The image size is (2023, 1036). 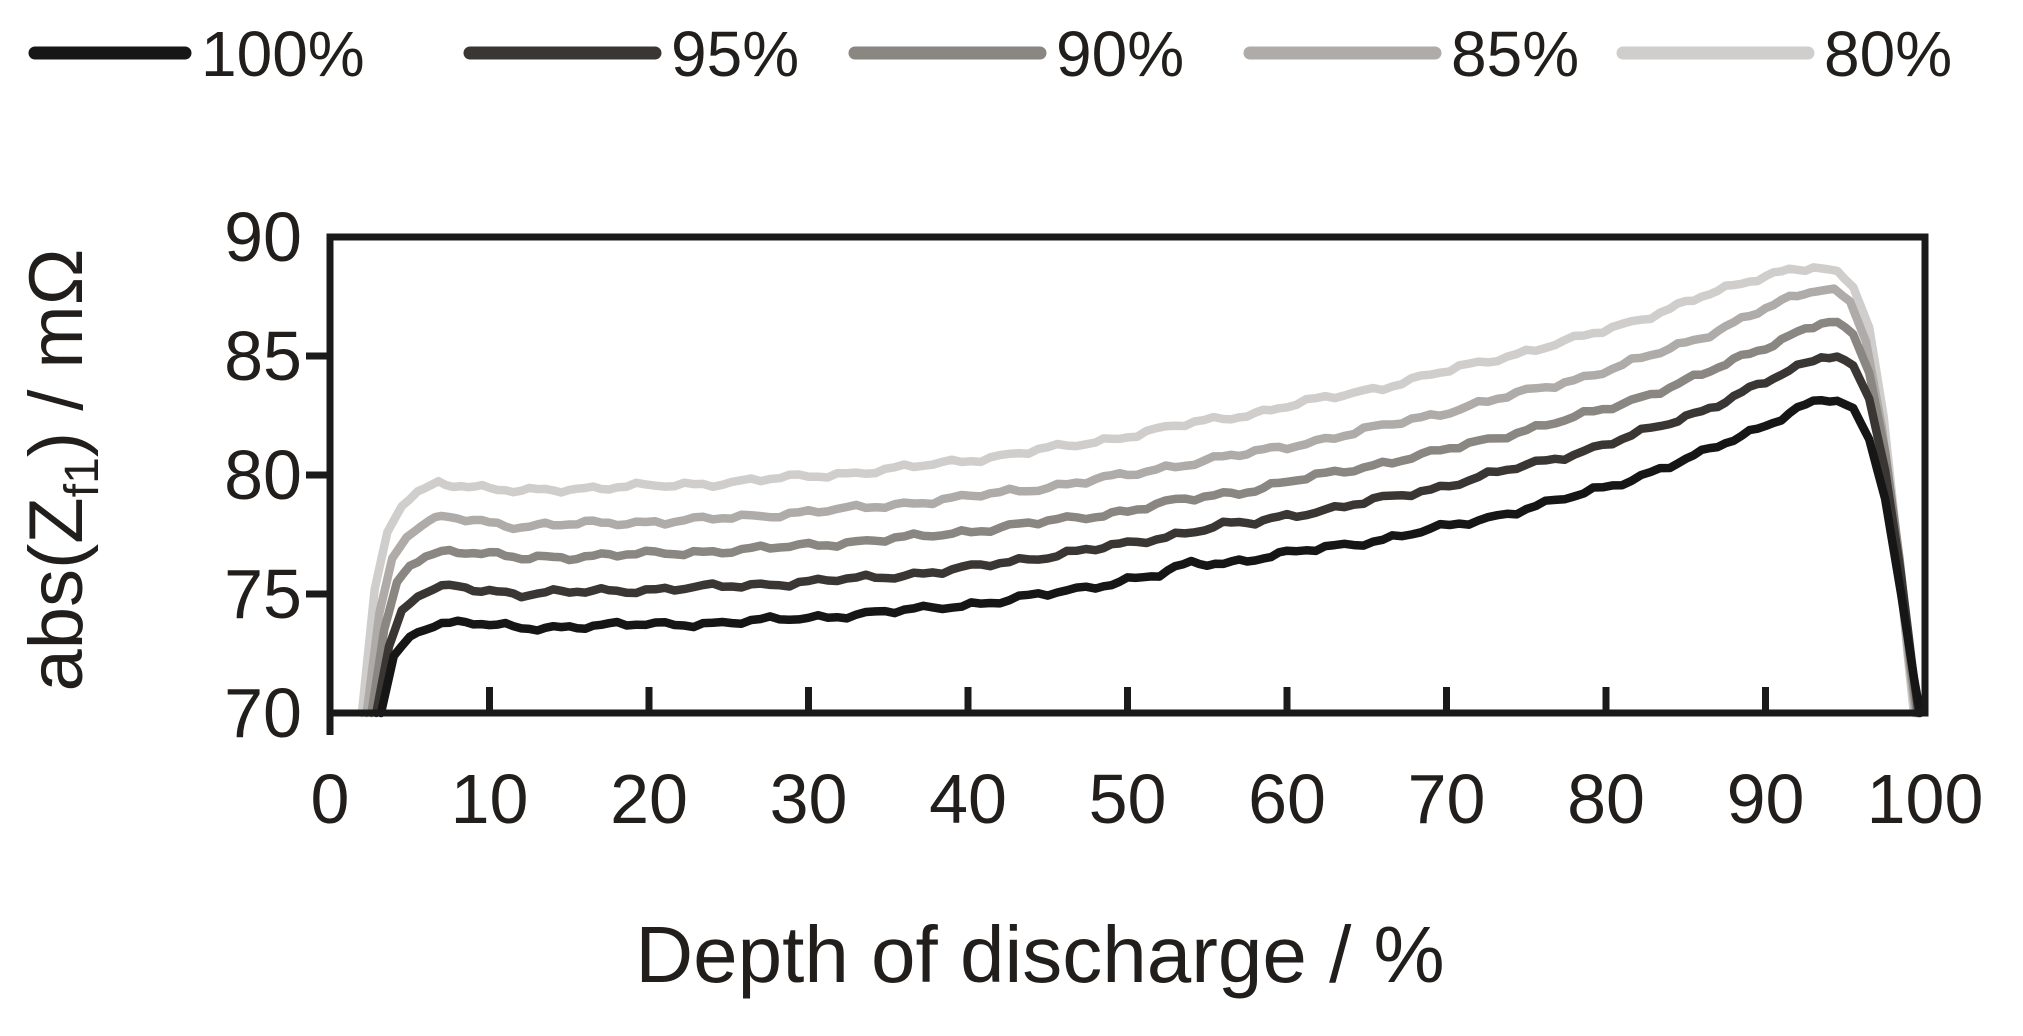 What do you see at coordinates (1606, 799) in the screenshot?
I see `x-tick-label-80: 80` at bounding box center [1606, 799].